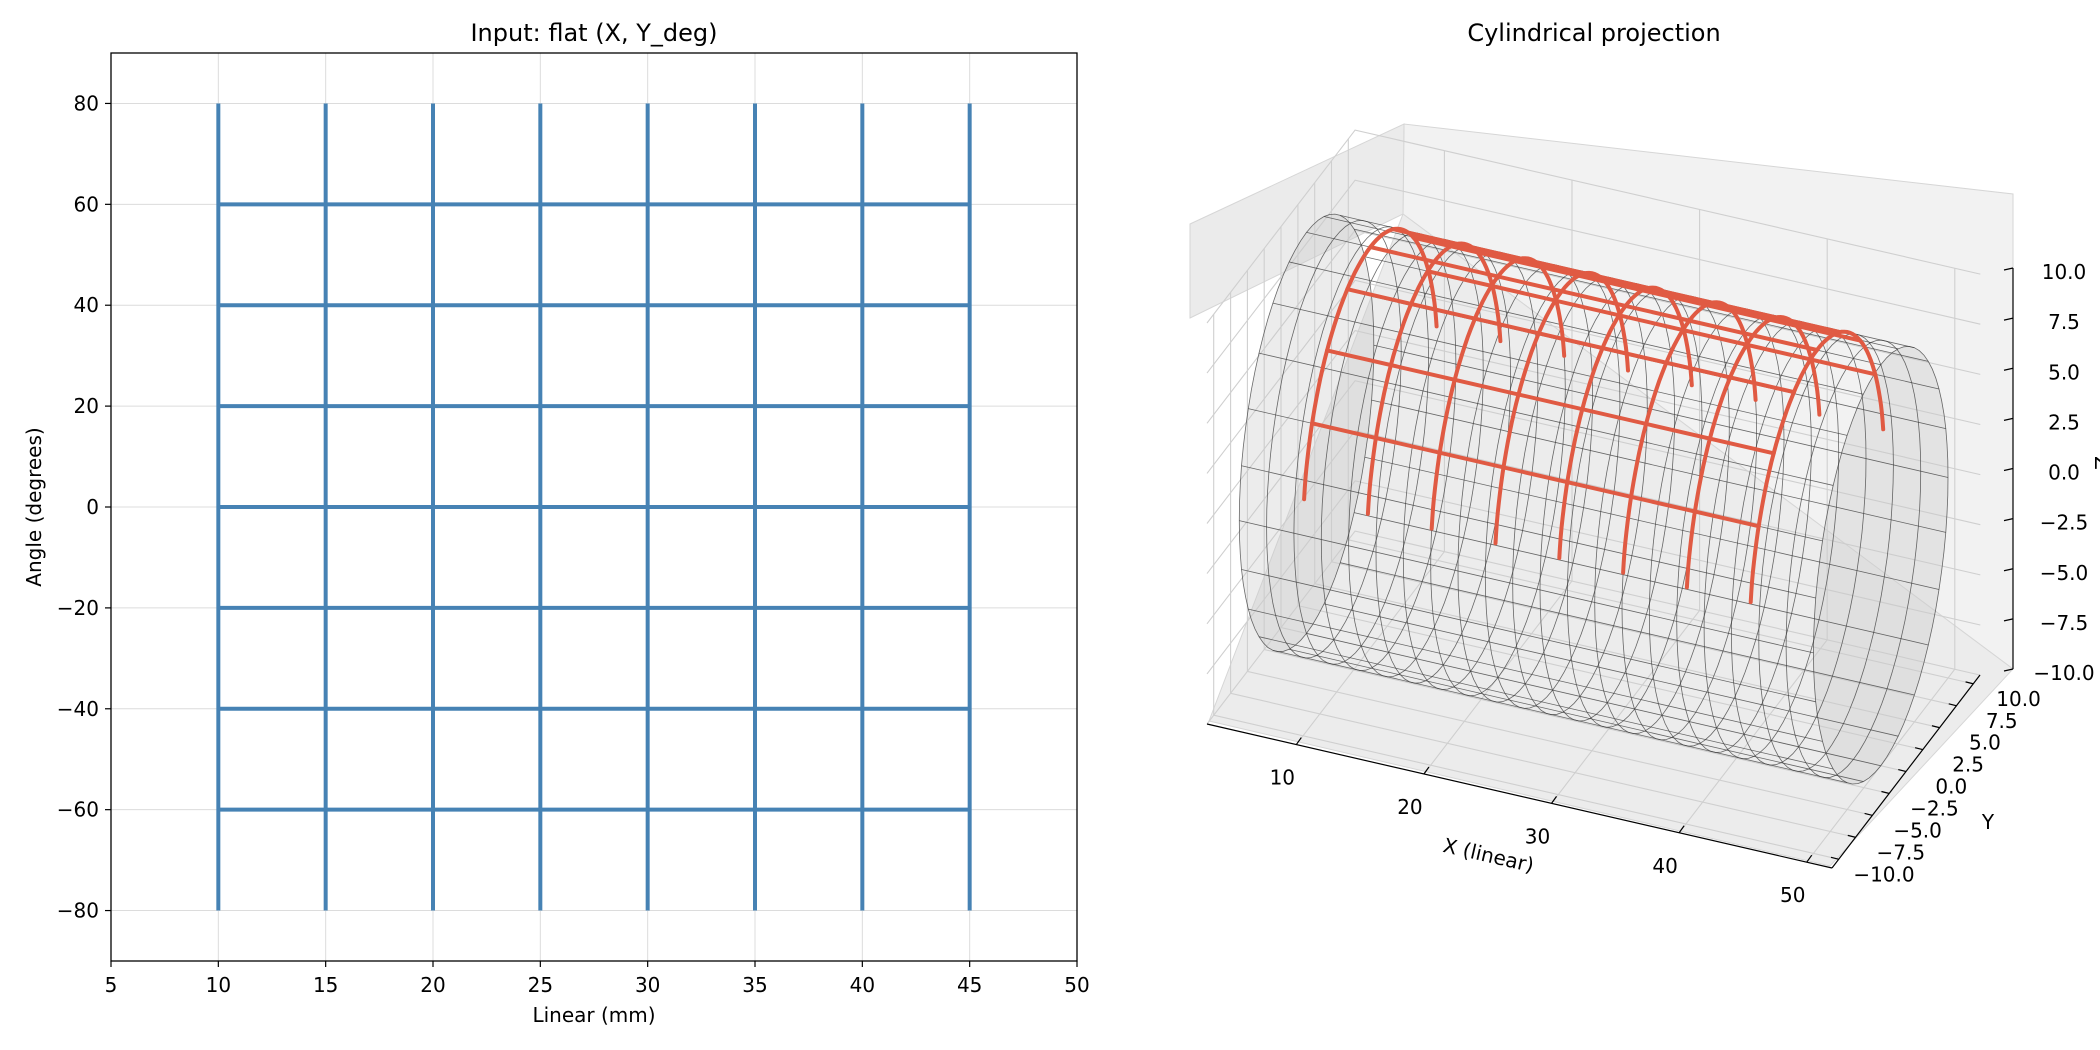 The height and width of the screenshot is (1050, 2100). I want to click on y3-axis-label: Y, so click(1988, 822).